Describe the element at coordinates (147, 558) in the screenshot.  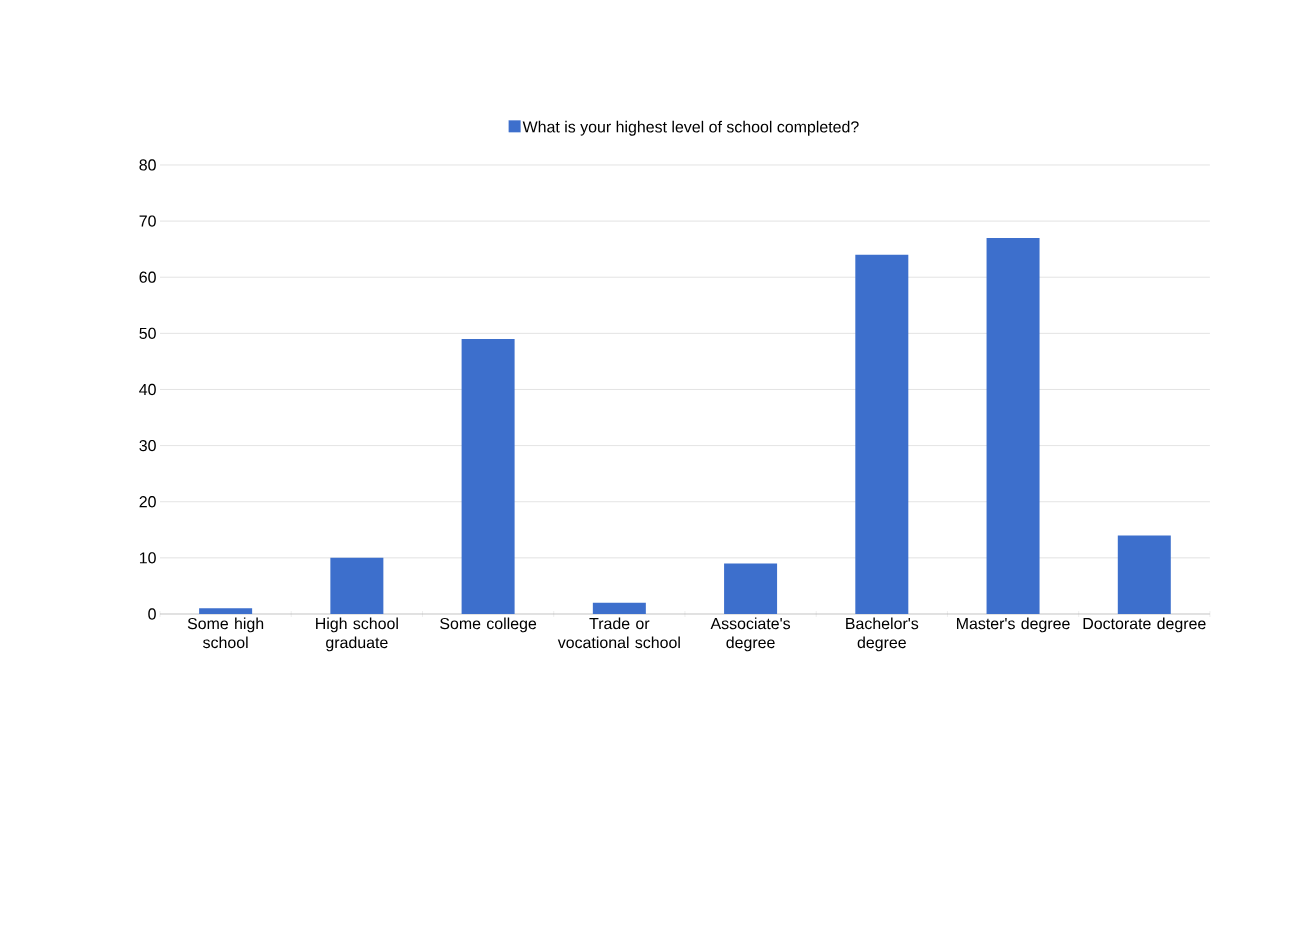
I see `y-tick-label: 10` at that location.